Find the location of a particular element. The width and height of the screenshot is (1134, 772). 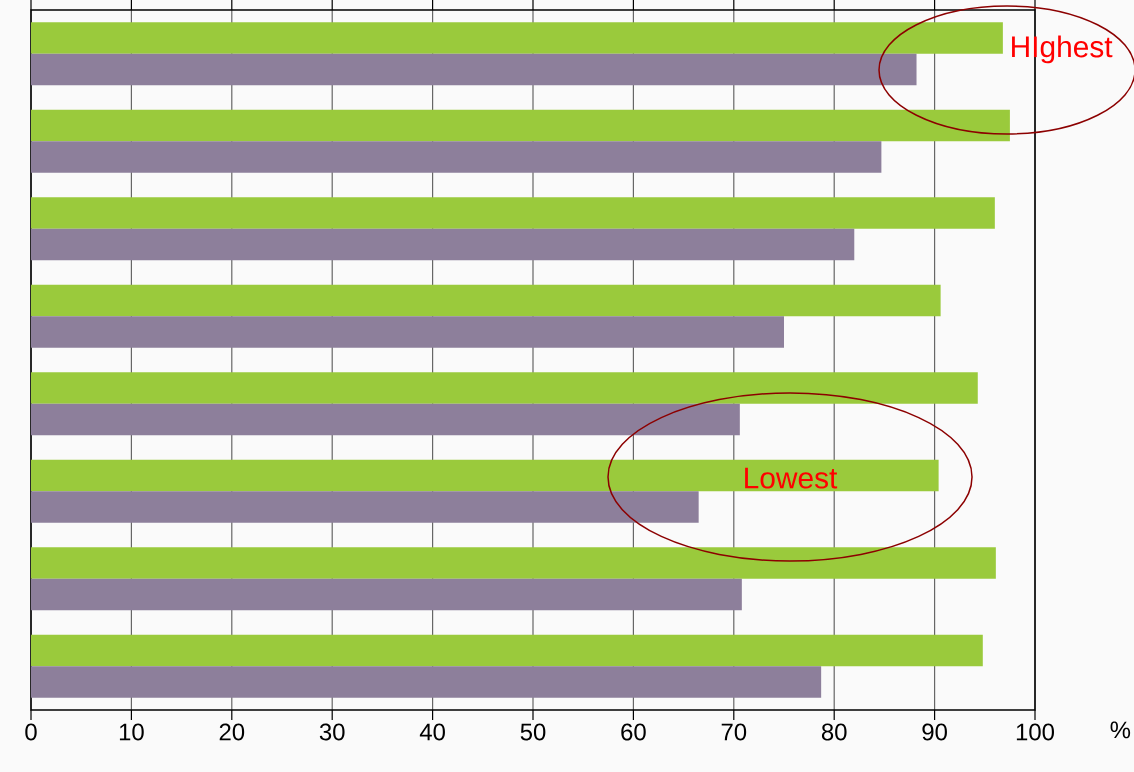

x-axis-title: % is located at coordinates (1120, 730).